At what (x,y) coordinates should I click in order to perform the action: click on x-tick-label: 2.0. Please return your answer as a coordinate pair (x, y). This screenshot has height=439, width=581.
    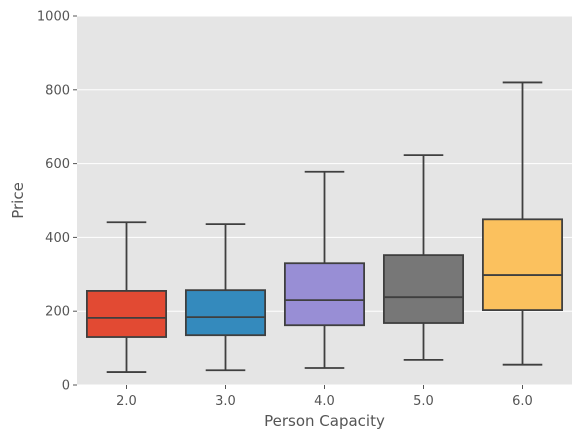
    Looking at the image, I should click on (126, 401).